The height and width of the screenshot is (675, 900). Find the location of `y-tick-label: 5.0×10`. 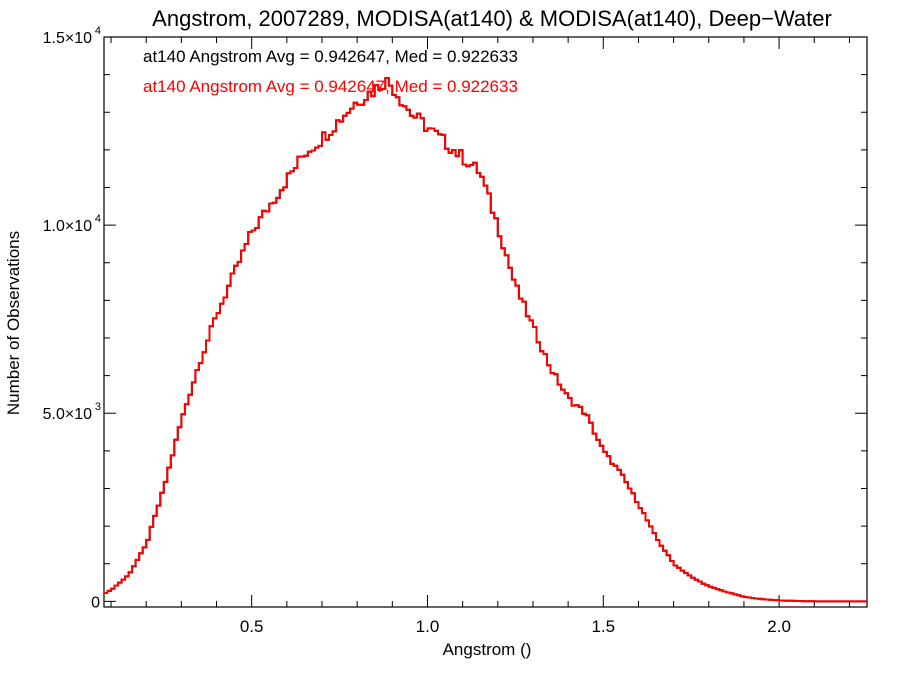

y-tick-label: 5.0×10 is located at coordinates (67, 414).